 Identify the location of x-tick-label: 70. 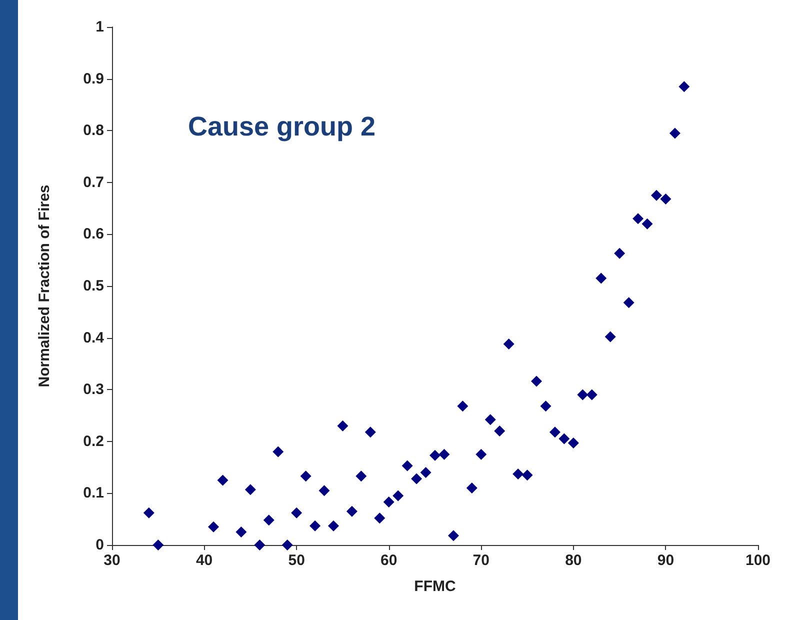
(481, 560).